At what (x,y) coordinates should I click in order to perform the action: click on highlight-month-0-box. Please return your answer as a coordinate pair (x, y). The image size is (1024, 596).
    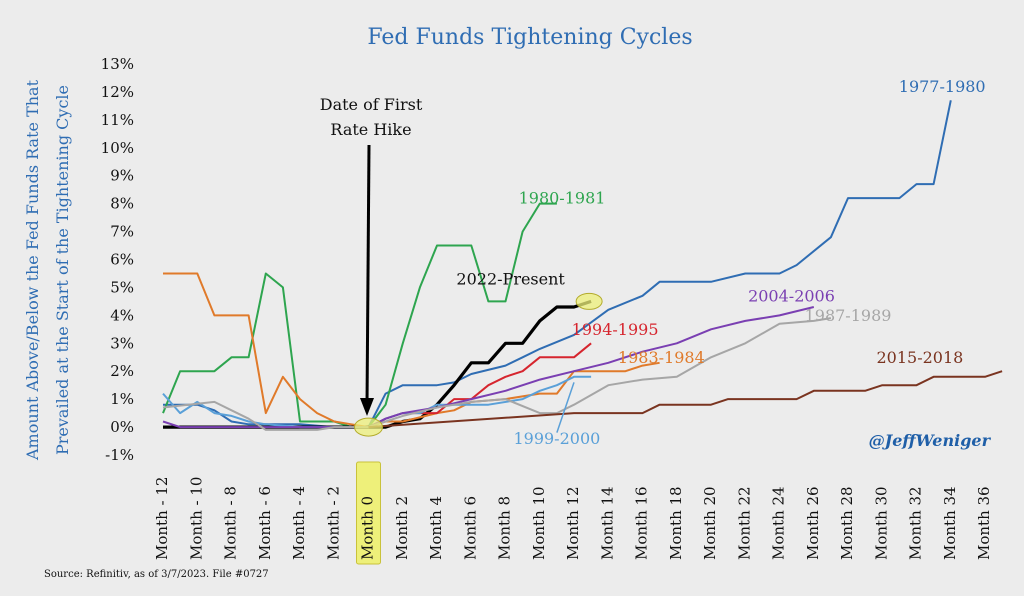
    Looking at the image, I should click on (368, 513).